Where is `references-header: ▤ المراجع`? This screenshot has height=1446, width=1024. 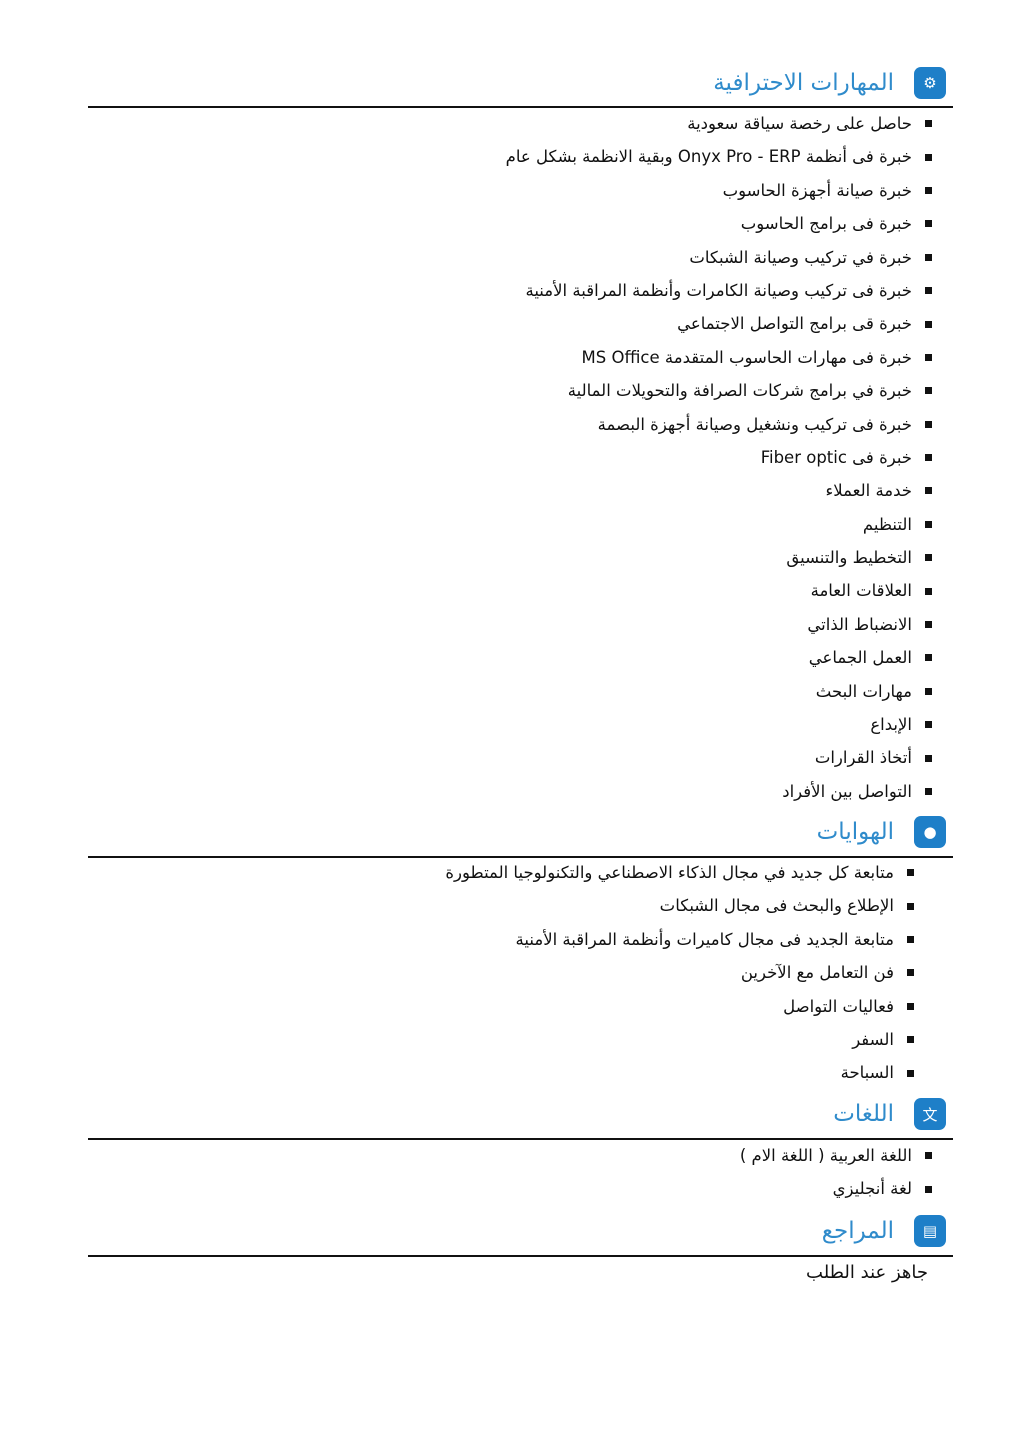 references-header: ▤ المراجع is located at coordinates (884, 1231).